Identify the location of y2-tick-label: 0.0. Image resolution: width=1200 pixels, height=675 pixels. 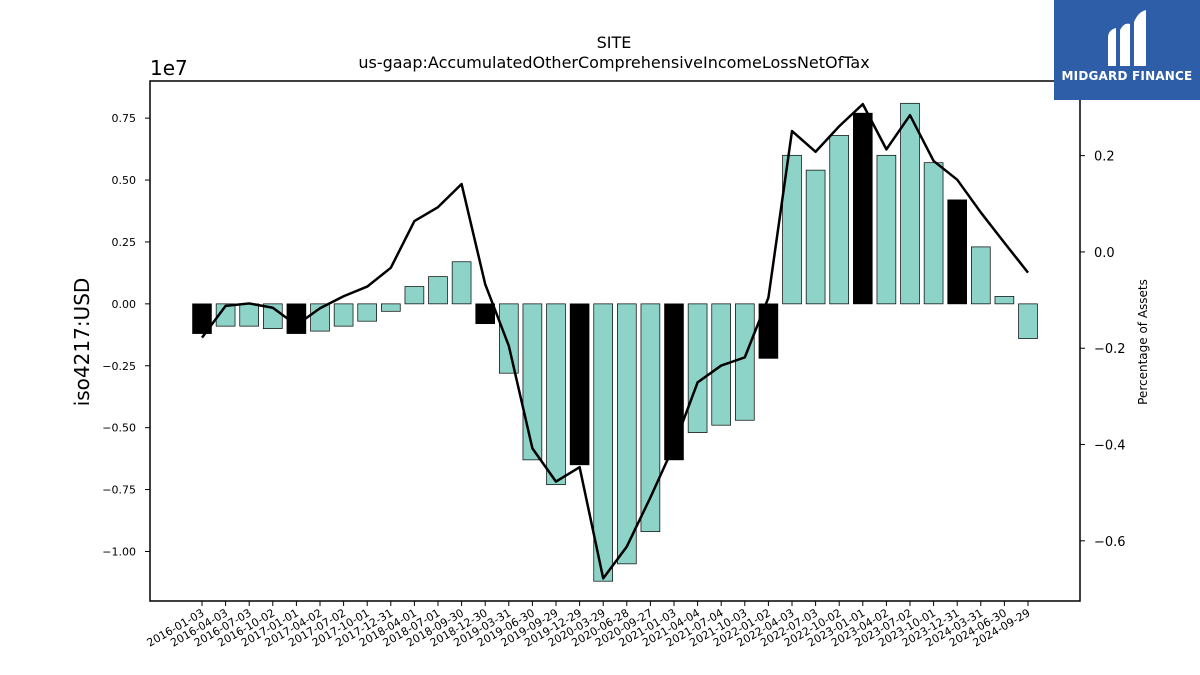
(1104, 253).